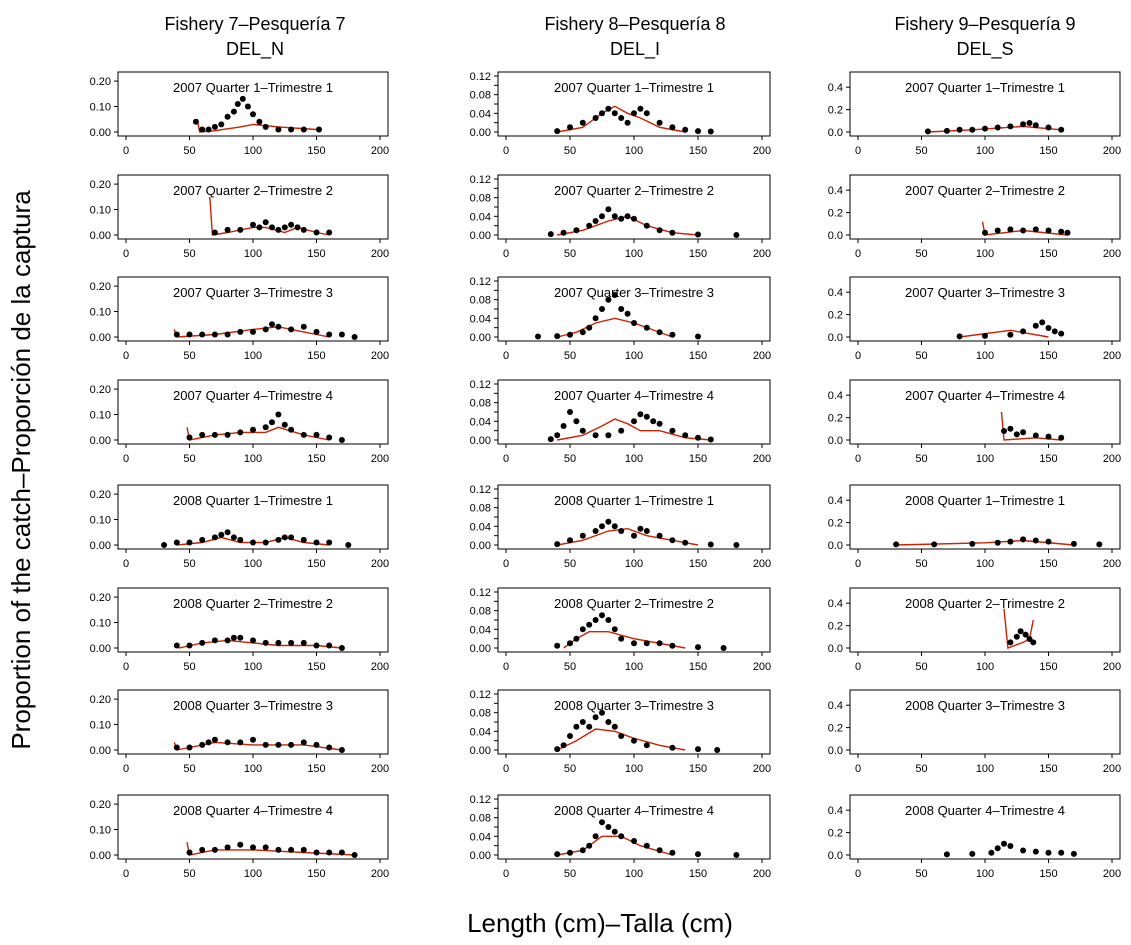 The height and width of the screenshot is (945, 1131). What do you see at coordinates (984, 49) in the screenshot?
I see `column-subtitle: DEL_S` at bounding box center [984, 49].